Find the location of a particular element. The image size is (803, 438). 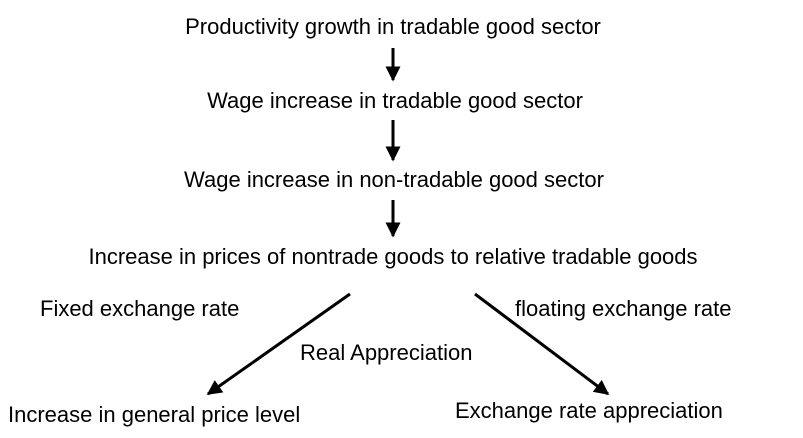

edge-label: Fixed exchange rate is located at coordinates (139, 308).